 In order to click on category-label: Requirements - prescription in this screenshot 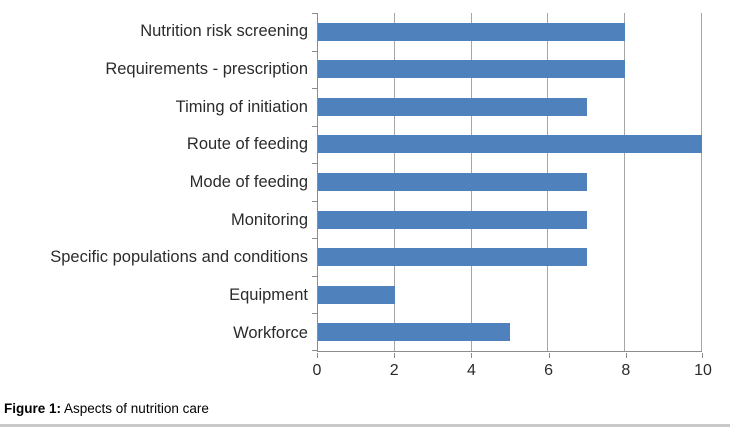, I will do `click(206, 69)`.